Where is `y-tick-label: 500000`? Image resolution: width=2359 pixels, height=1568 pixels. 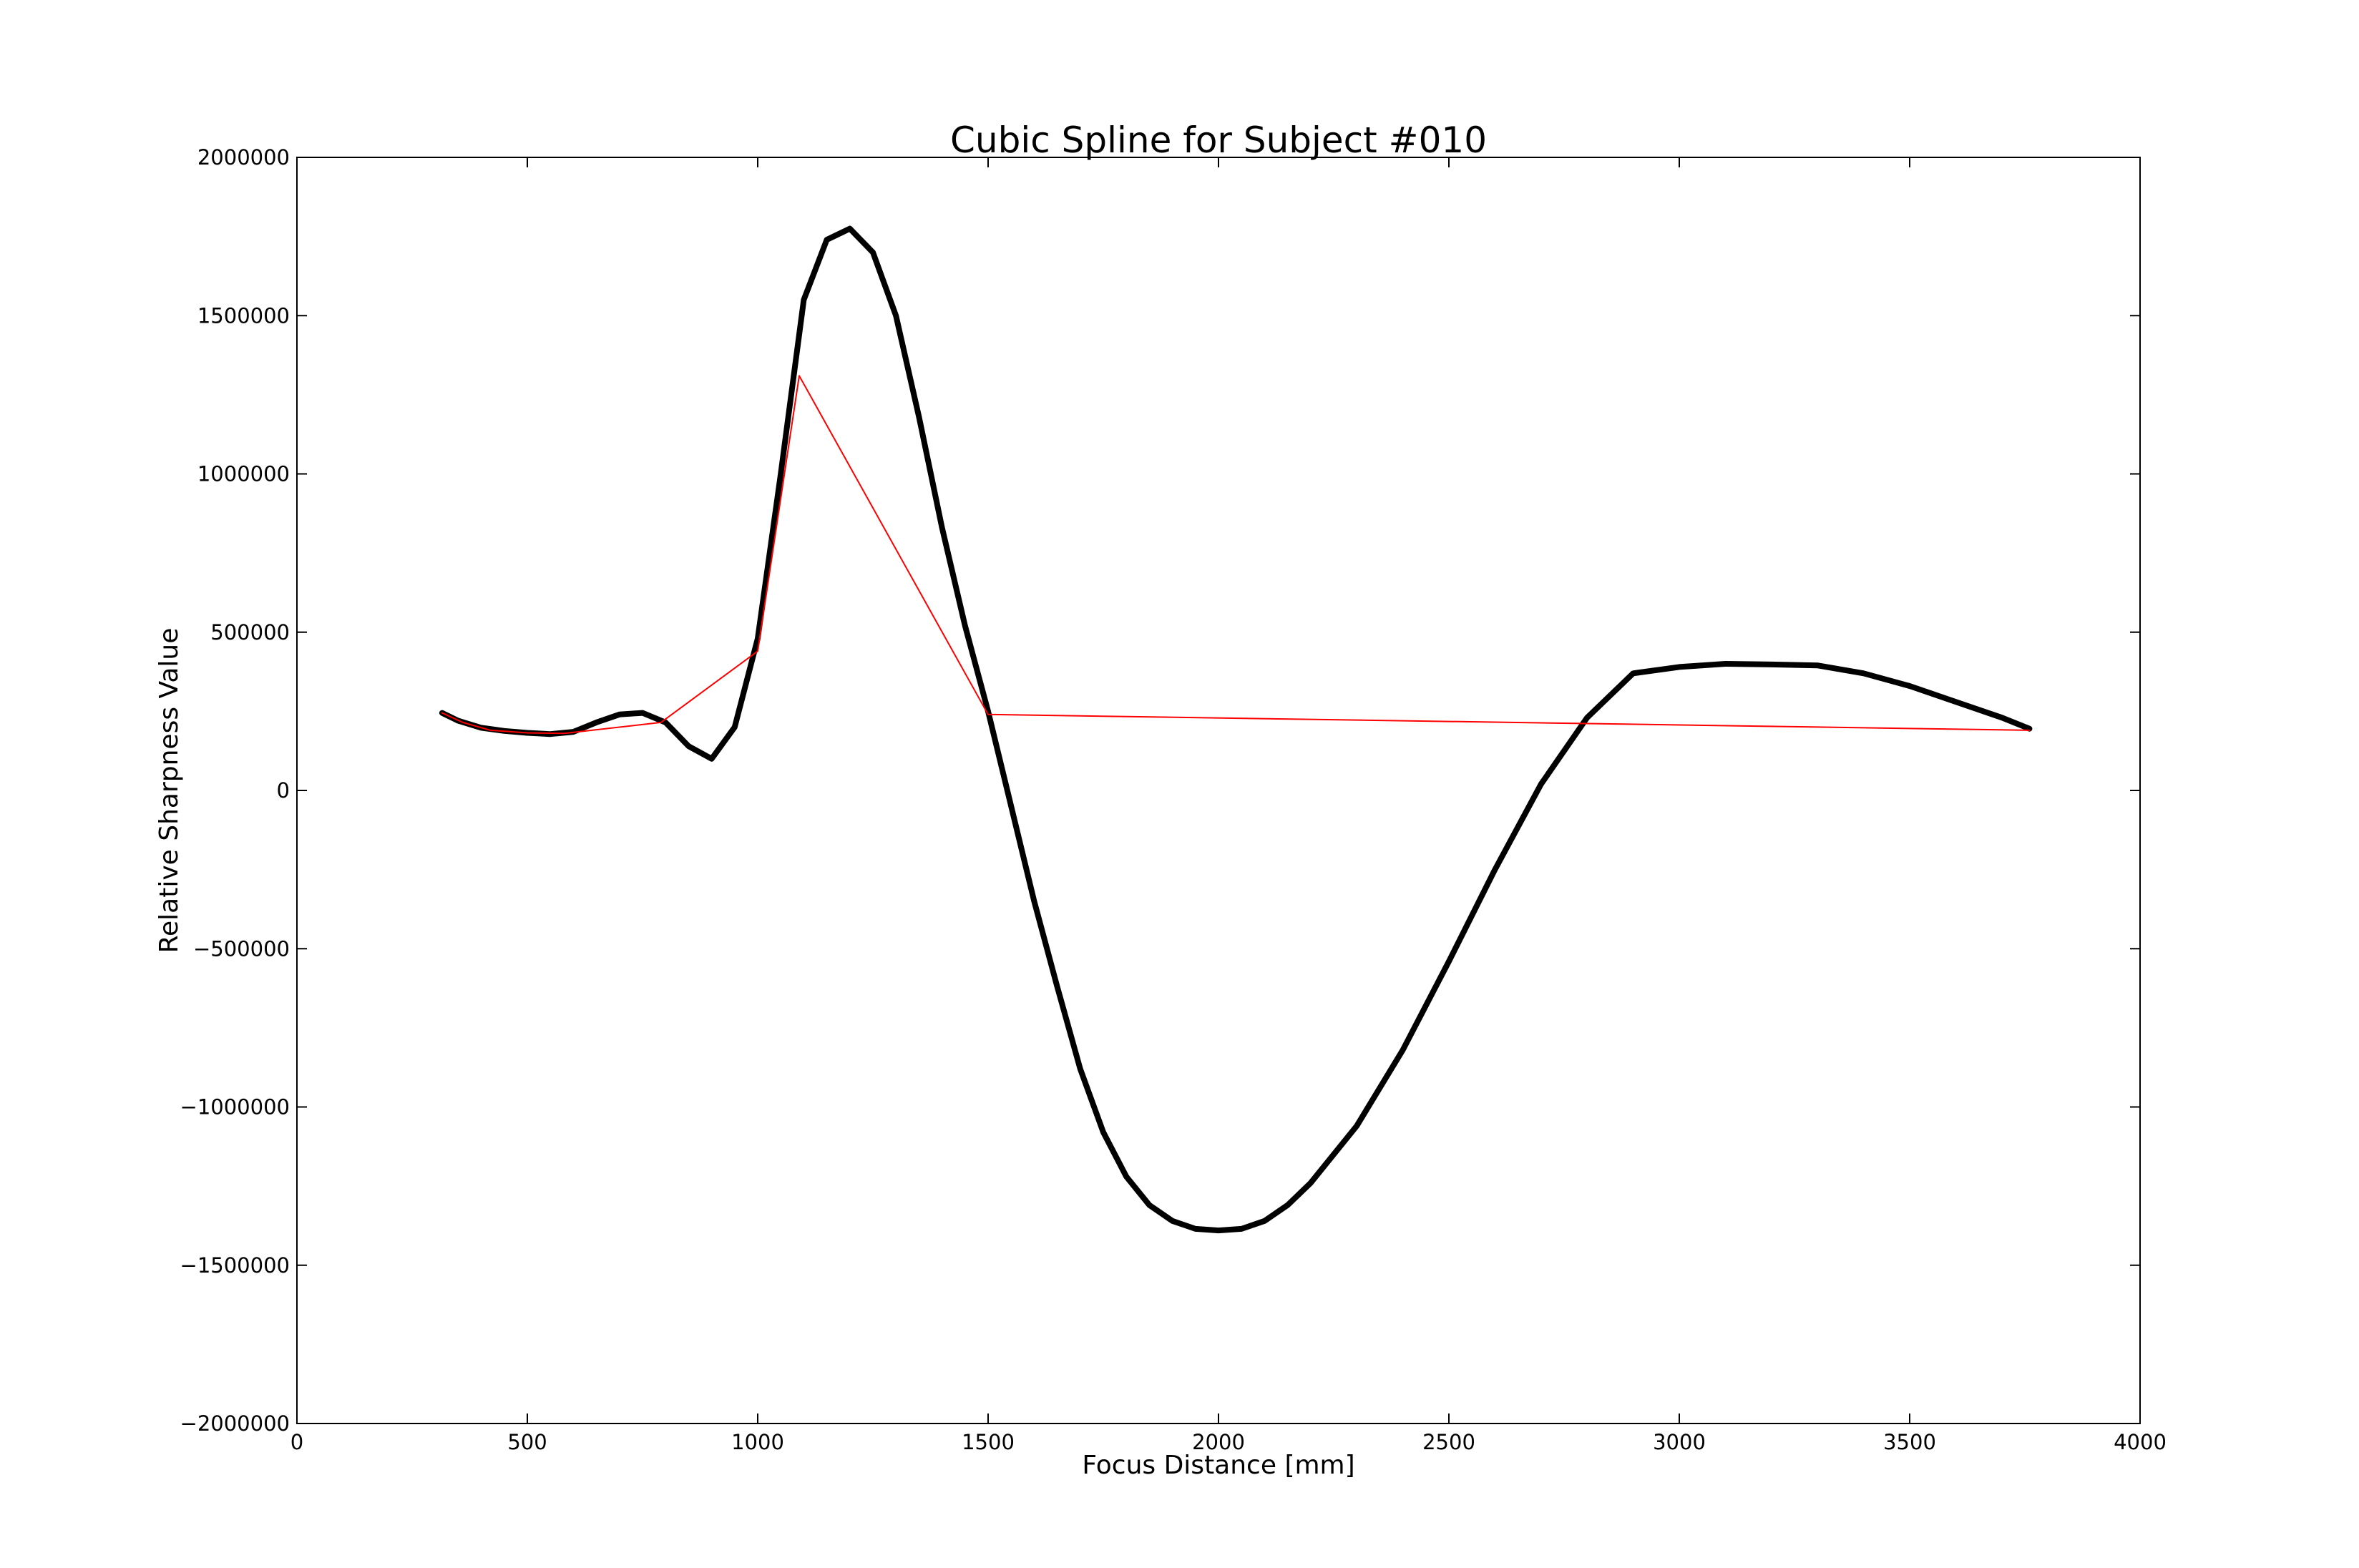 y-tick-label: 500000 is located at coordinates (250, 633).